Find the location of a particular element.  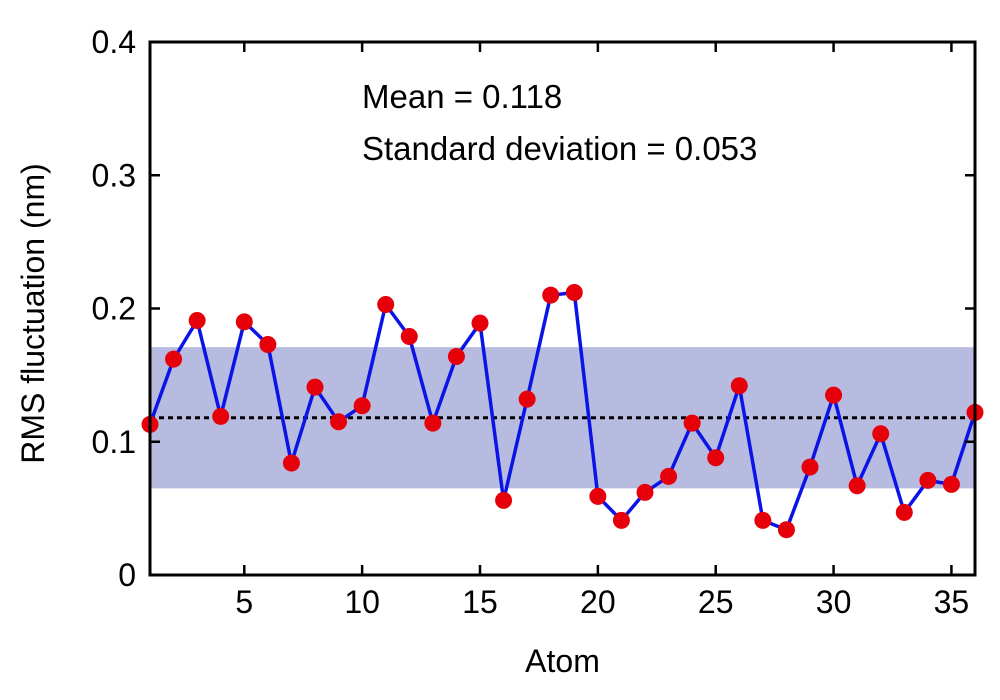

y-tick-label: 0 is located at coordinates (127, 575).